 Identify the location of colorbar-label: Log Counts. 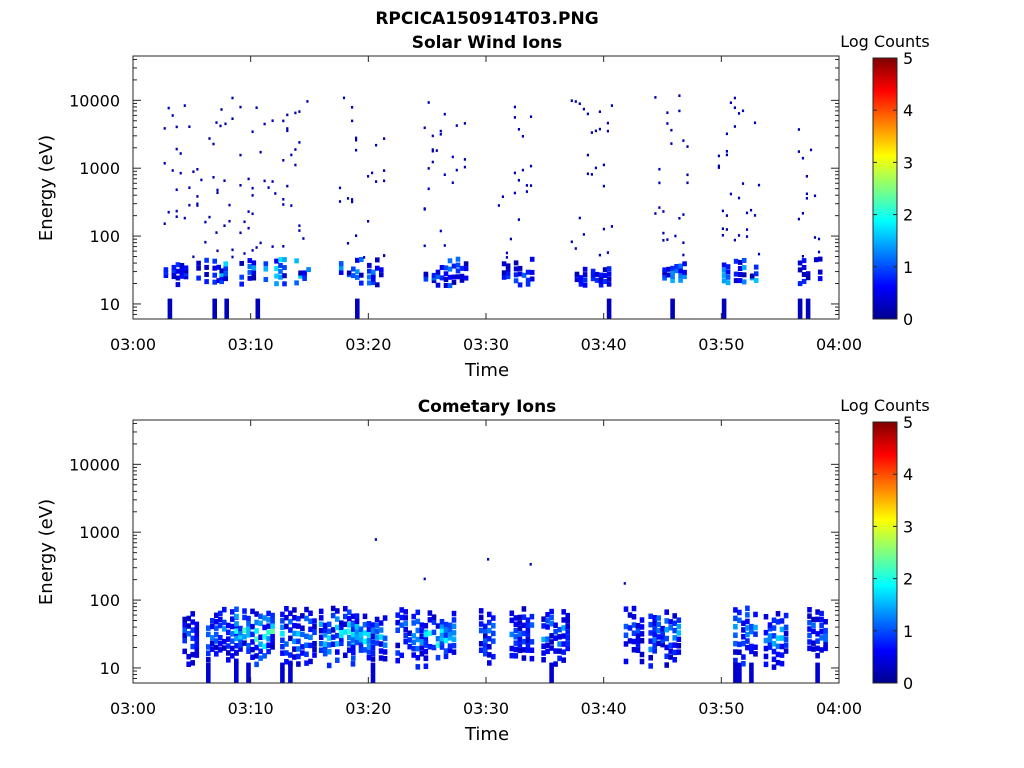
(885, 41).